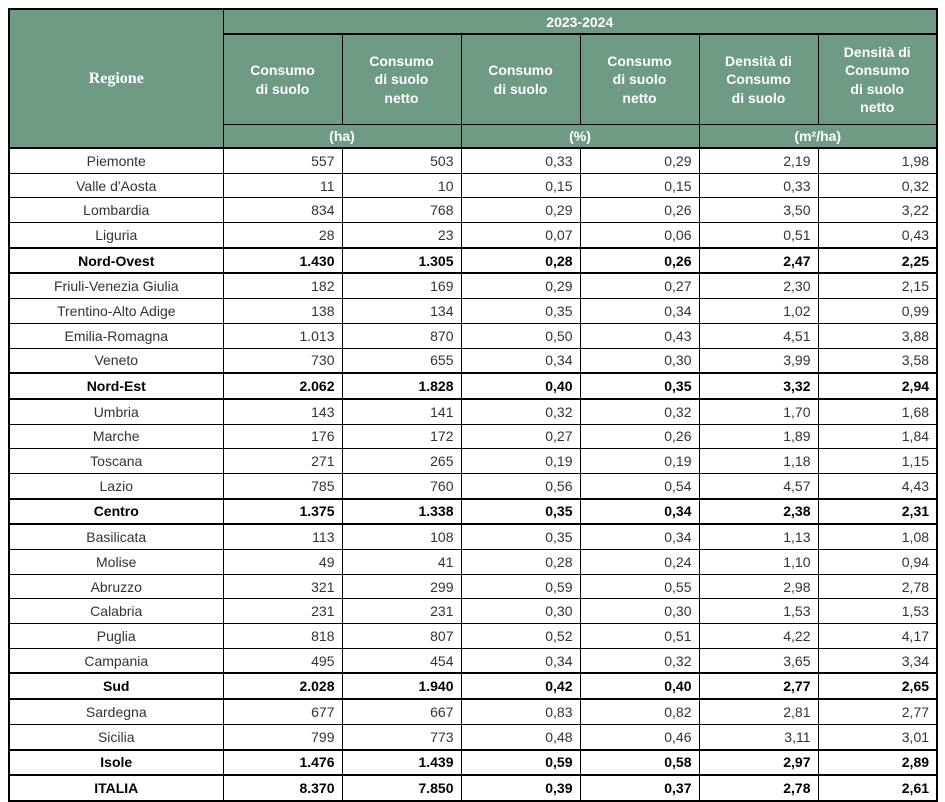 This screenshot has width=945, height=802. Describe the element at coordinates (877, 511) in the screenshot. I see `value-cell: 2,31` at that location.